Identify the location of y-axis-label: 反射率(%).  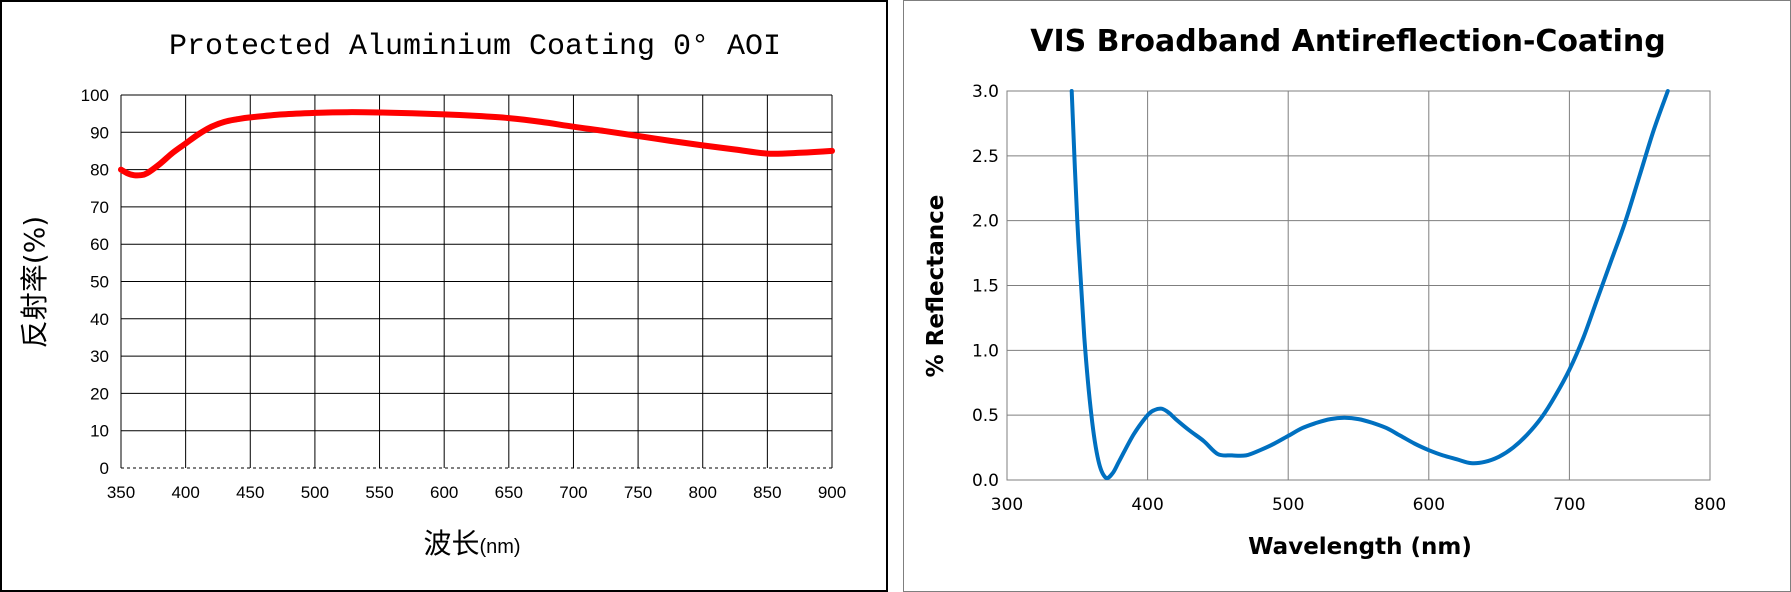
(34, 282).